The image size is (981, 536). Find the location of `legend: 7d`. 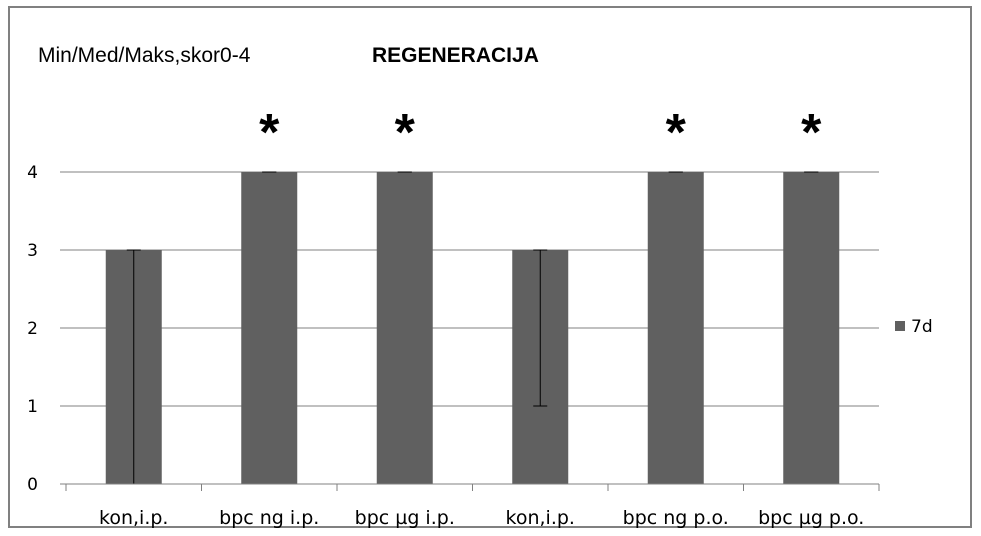

legend: 7d is located at coordinates (914, 327).